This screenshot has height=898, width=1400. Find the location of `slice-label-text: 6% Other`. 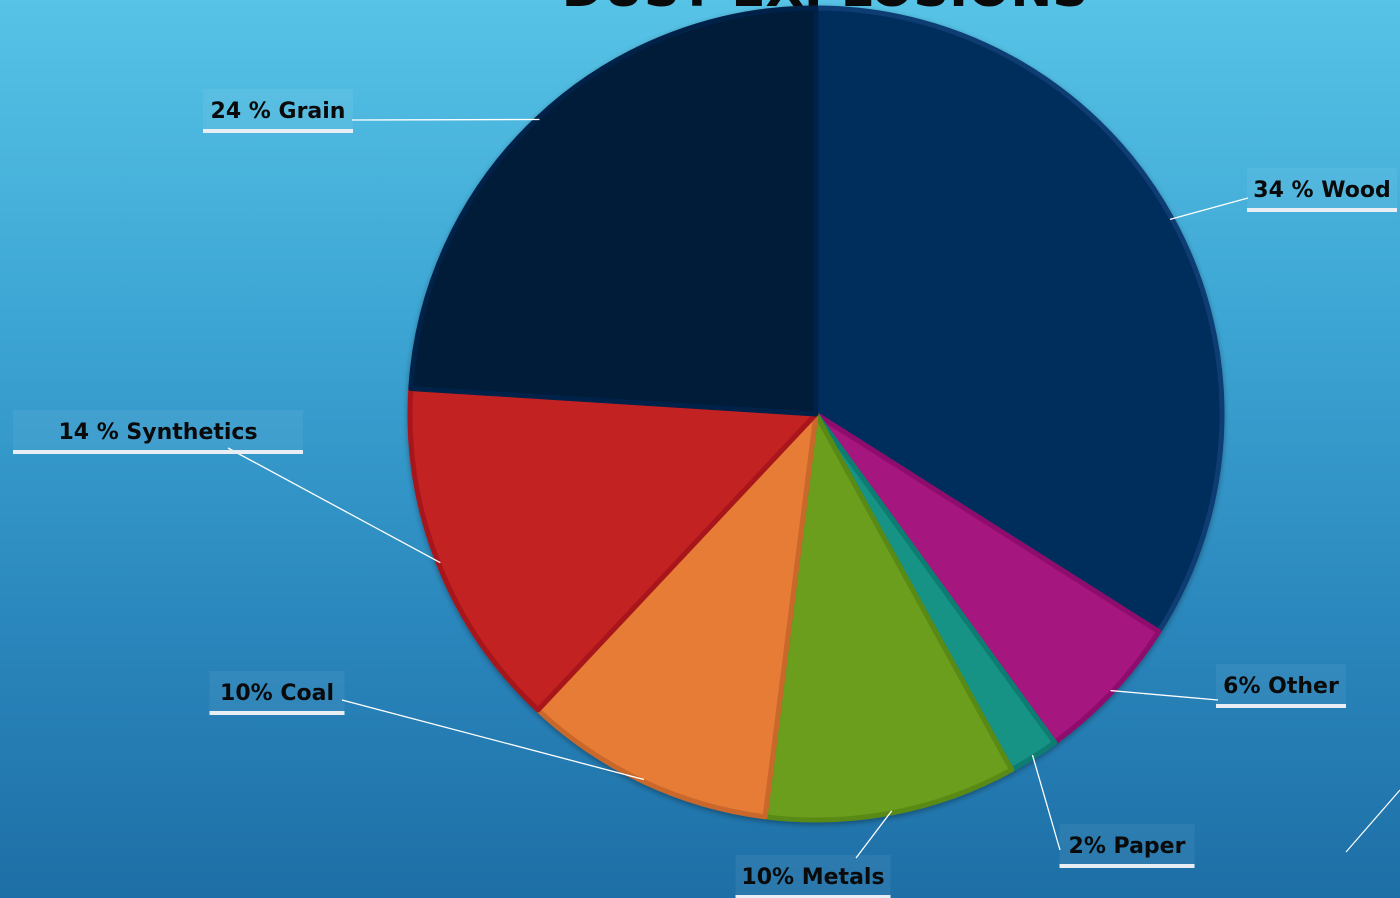

slice-label-text: 6% Other is located at coordinates (1281, 686).